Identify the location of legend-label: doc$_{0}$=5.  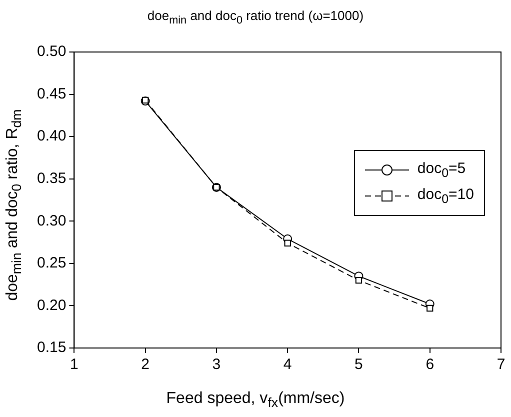
(441, 170).